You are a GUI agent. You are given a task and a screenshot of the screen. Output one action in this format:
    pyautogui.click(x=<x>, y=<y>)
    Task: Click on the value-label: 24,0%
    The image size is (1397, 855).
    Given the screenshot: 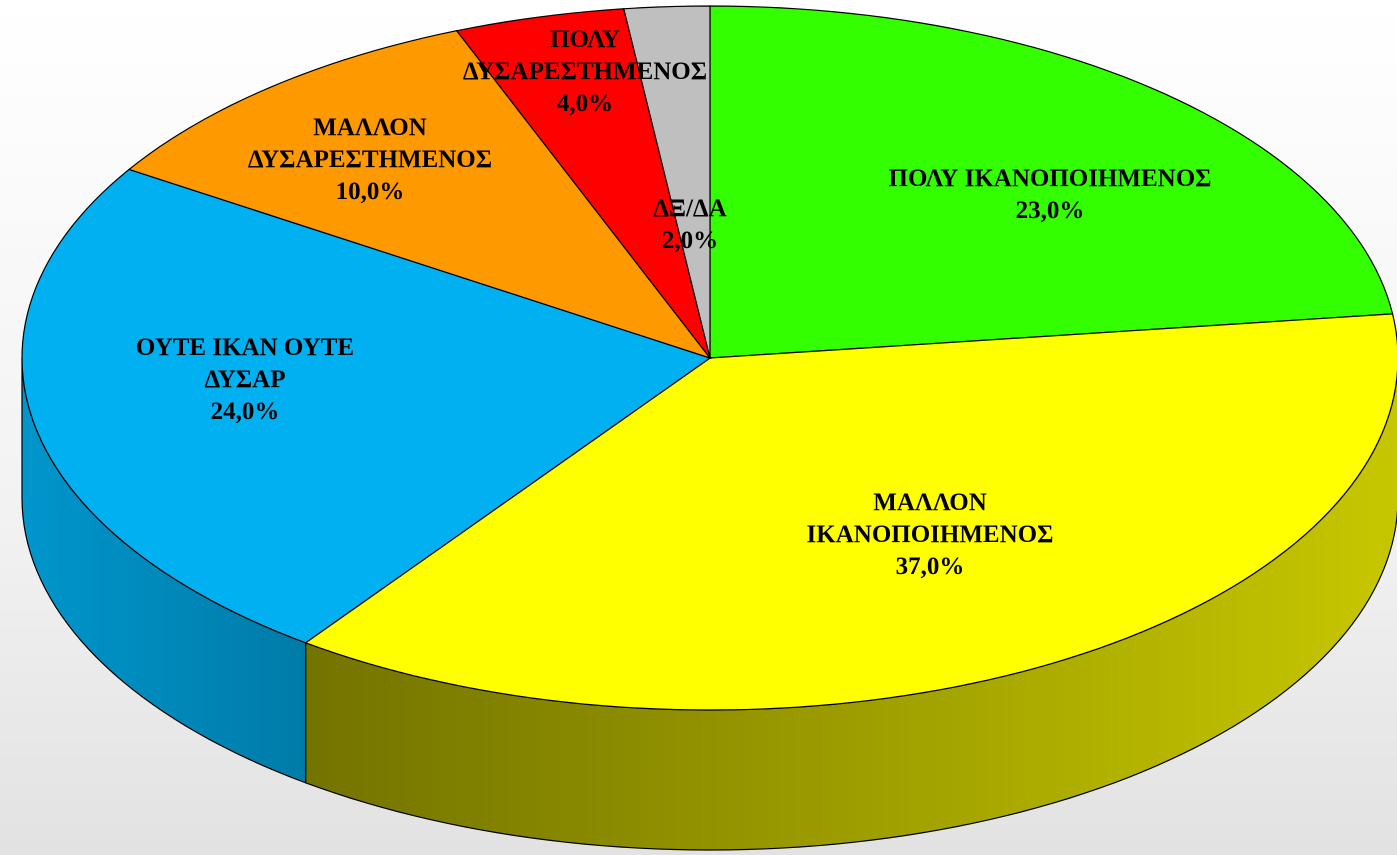 What is the action you would take?
    pyautogui.click(x=245, y=411)
    